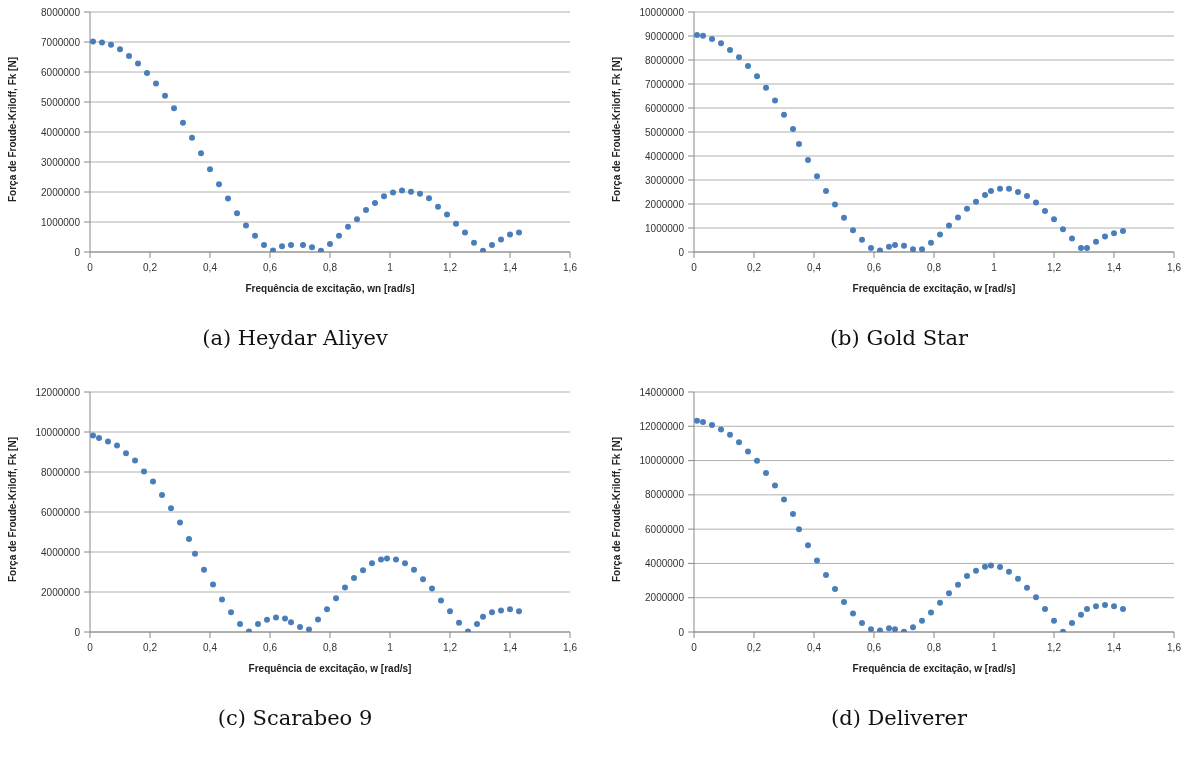 The height and width of the screenshot is (760, 1194). I want to click on text: (a) Heydar Aliyev, so click(295, 338).